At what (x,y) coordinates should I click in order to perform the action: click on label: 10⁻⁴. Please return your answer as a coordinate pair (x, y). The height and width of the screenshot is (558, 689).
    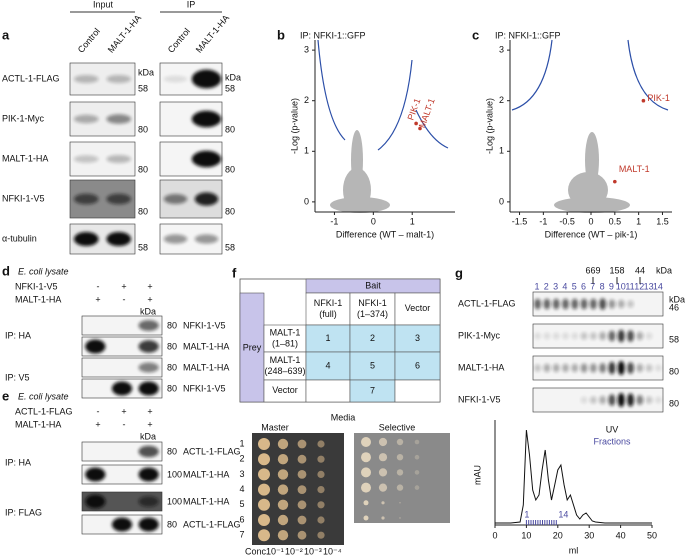
    Looking at the image, I should click on (332, 551).